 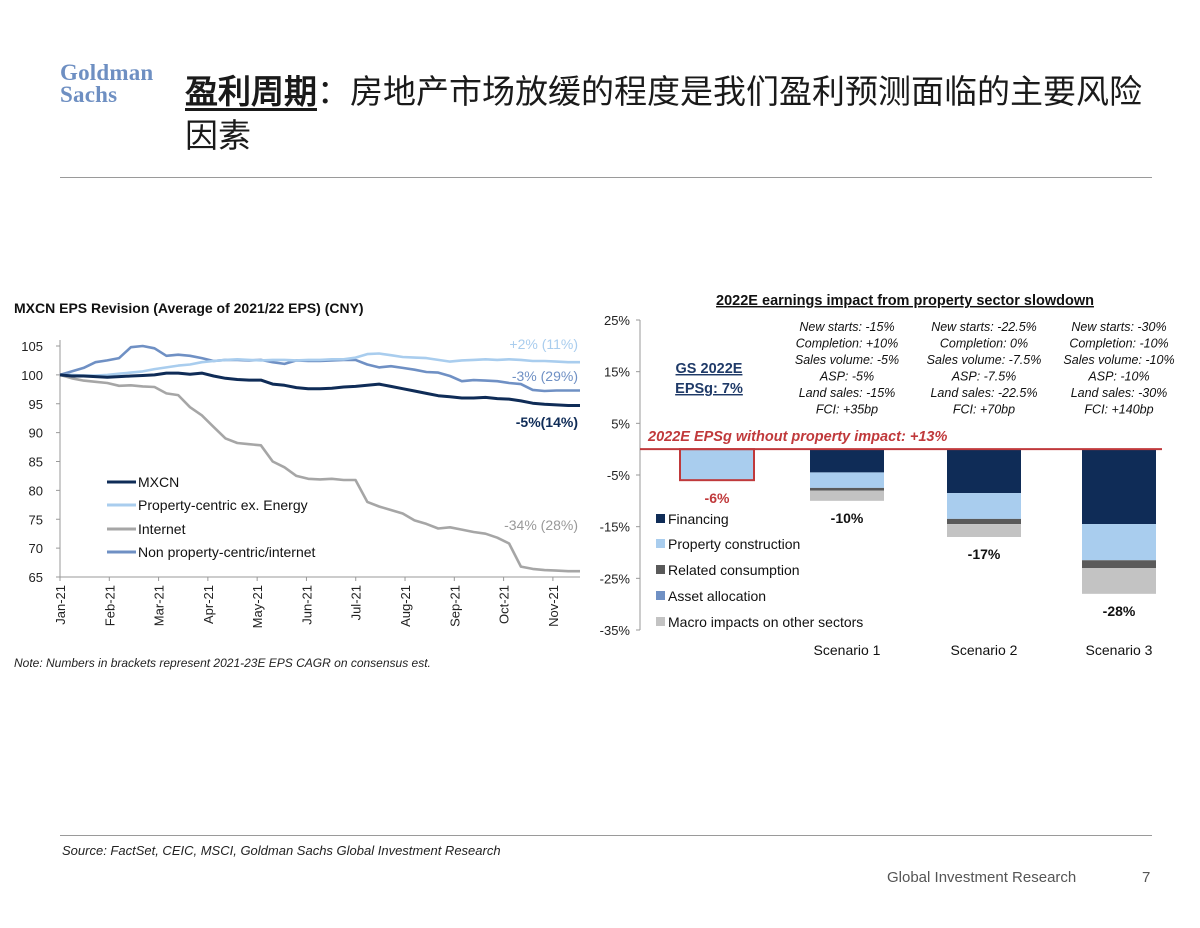 I want to click on footer-label: Global Investment Research, so click(x=982, y=877).